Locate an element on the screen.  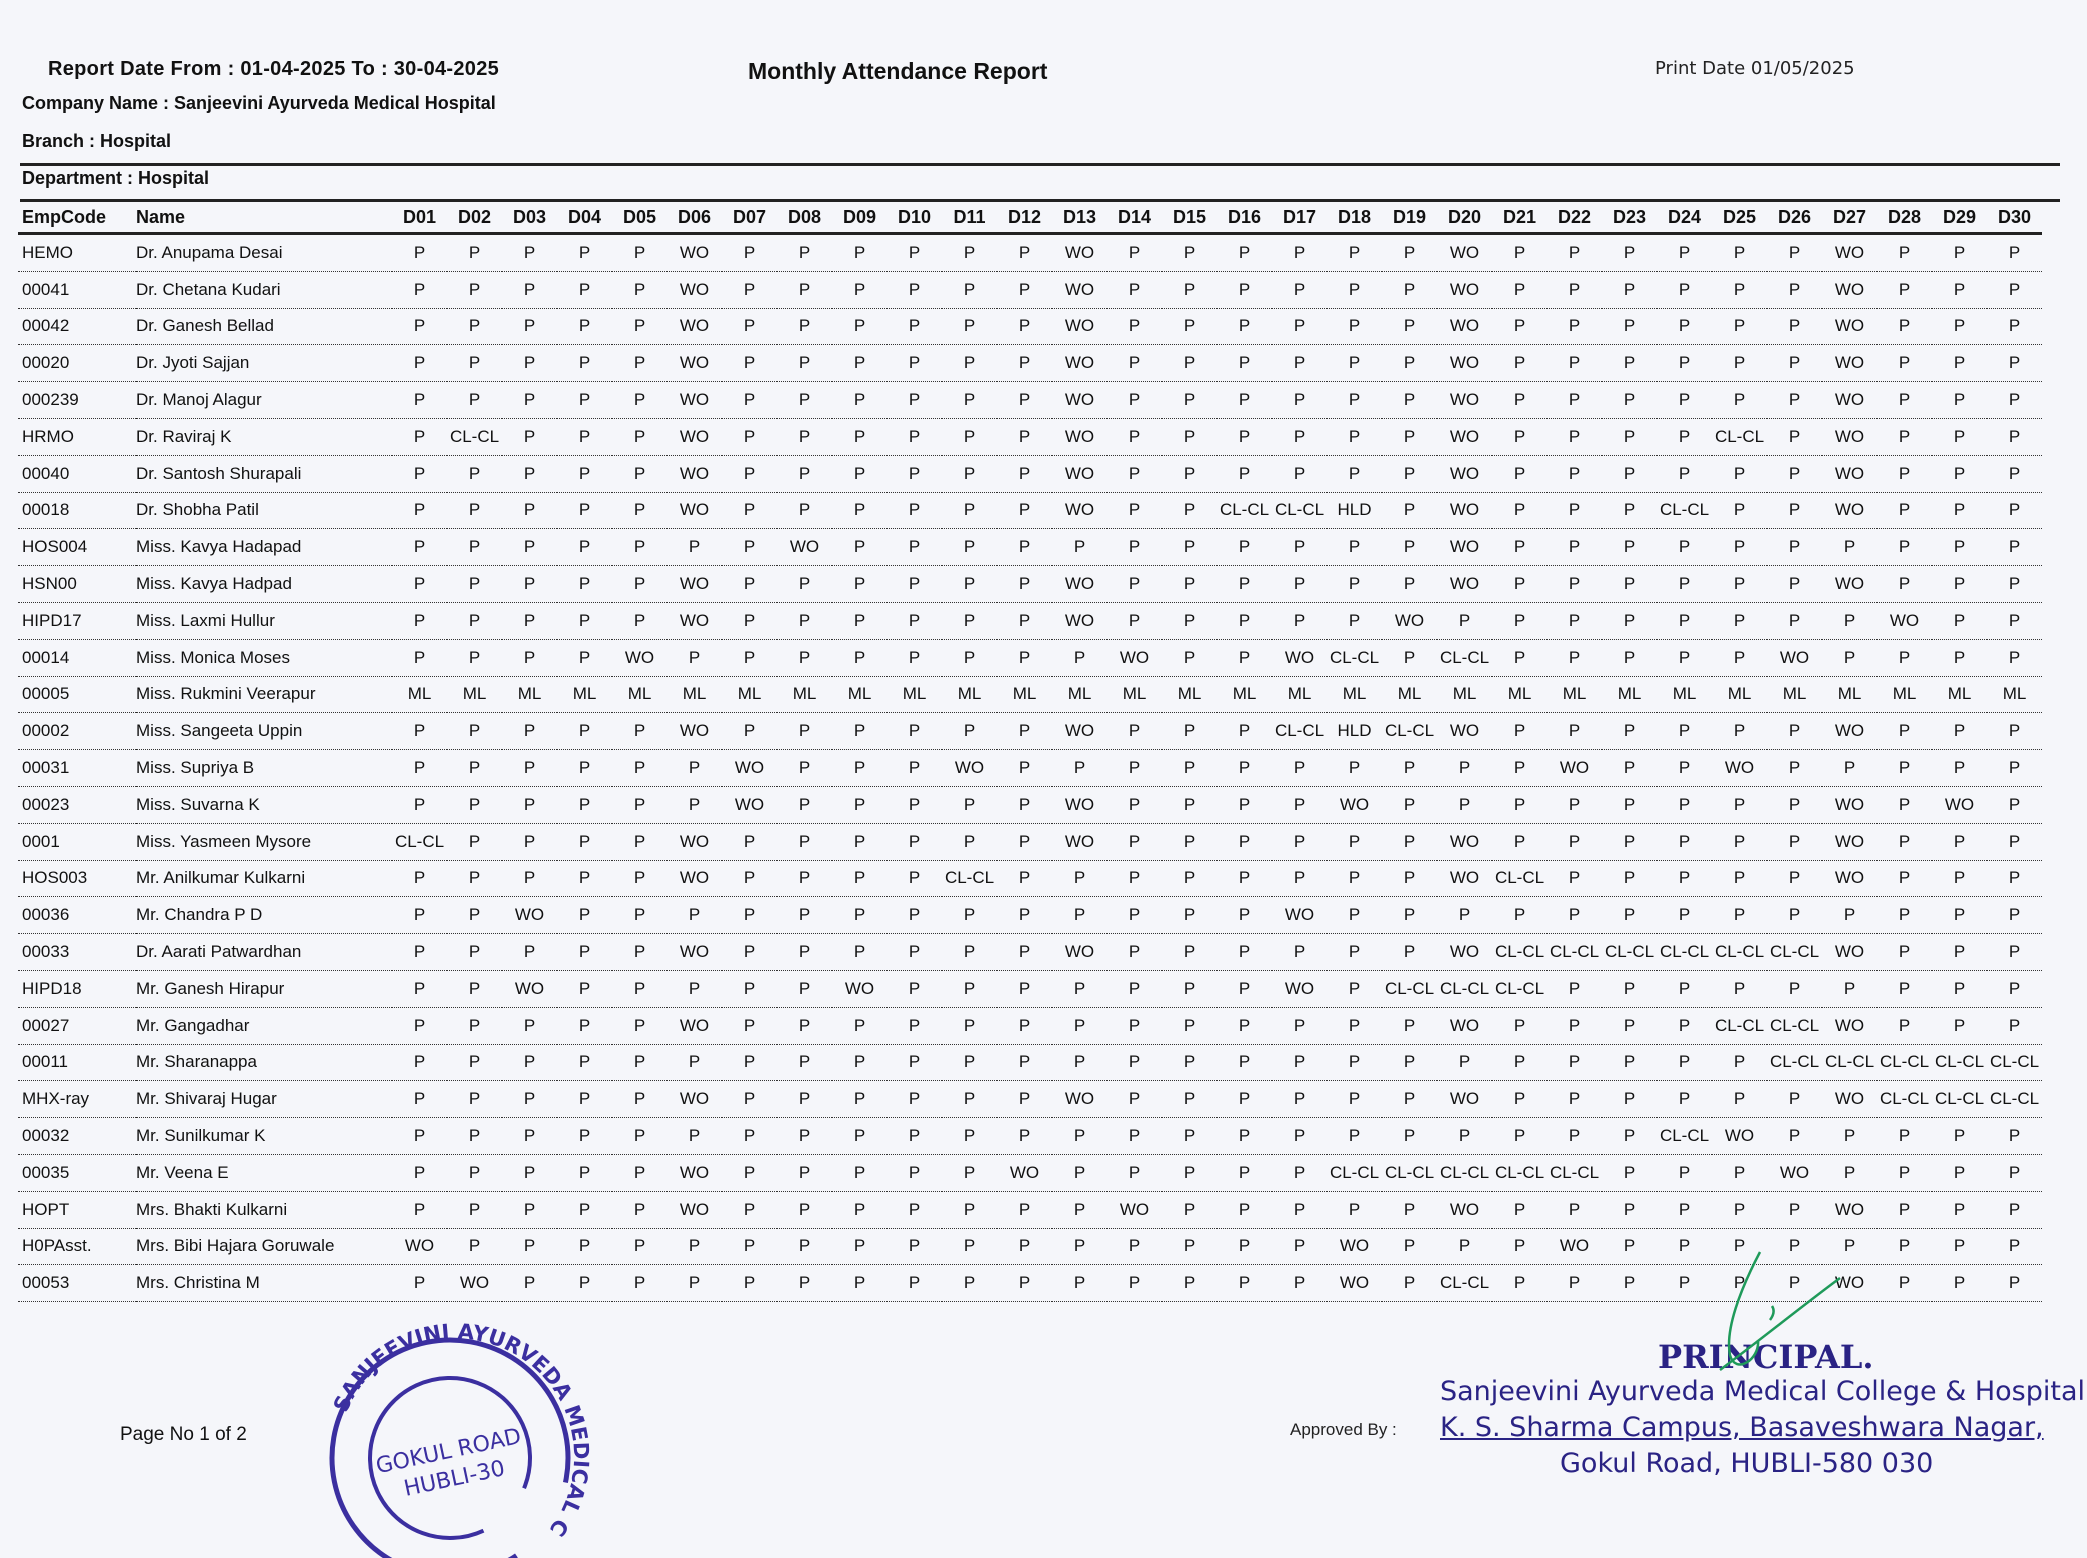
emp-code: 00005 is located at coordinates (77, 695).